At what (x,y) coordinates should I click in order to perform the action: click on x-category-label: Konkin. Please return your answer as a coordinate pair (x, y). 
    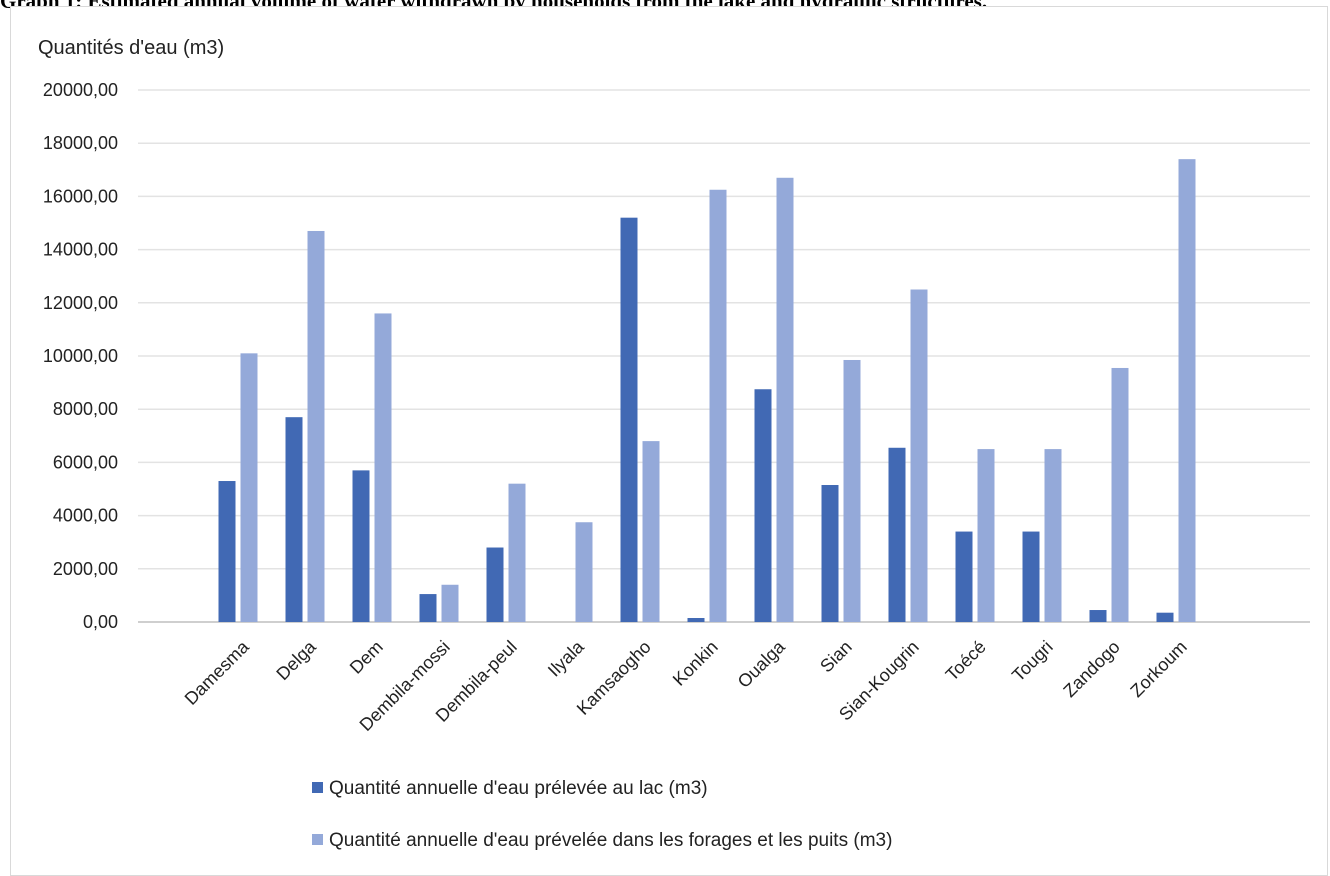
    Looking at the image, I should click on (695, 663).